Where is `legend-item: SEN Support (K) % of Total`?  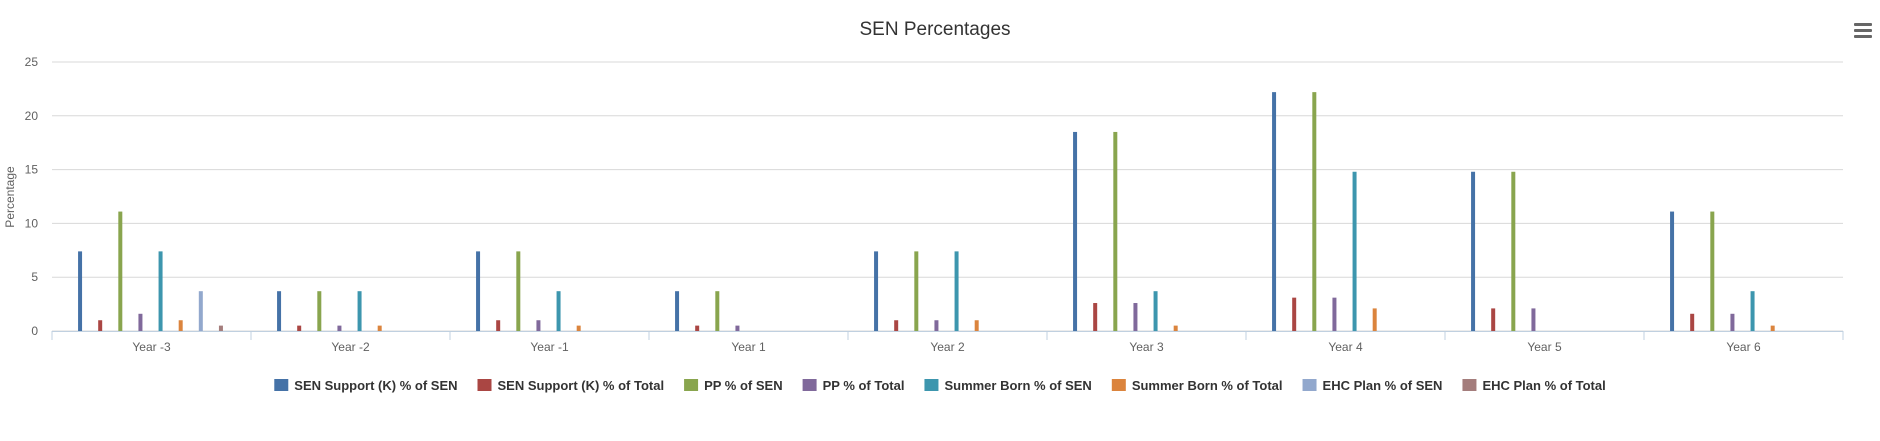
legend-item: SEN Support (K) % of Total is located at coordinates (571, 385).